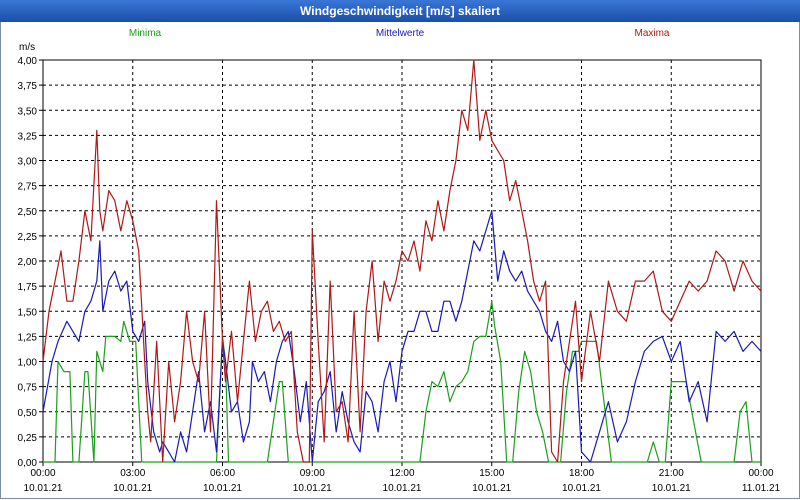  Describe the element at coordinates (400, 11) in the screenshot. I see `chart-title: Windgeschwindigkeit [m/s] skaliert` at that location.